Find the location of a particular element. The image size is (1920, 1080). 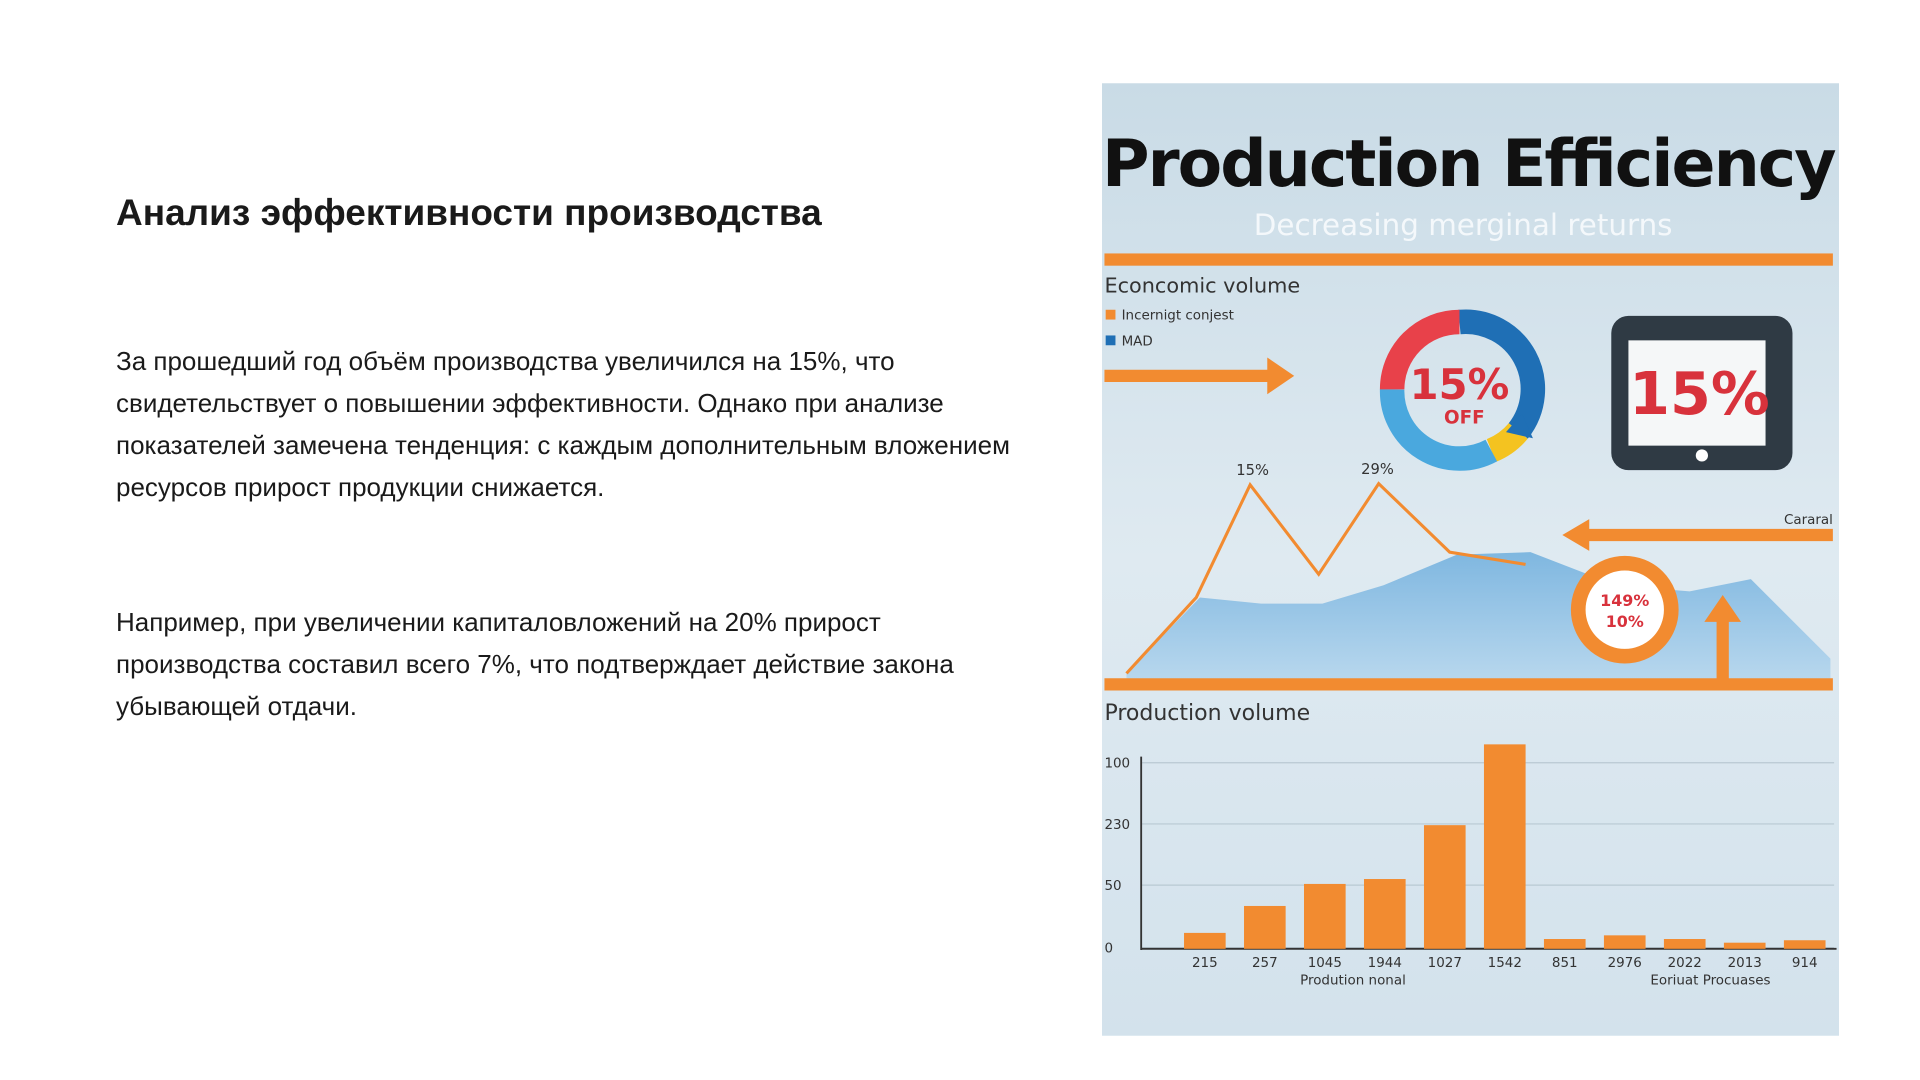

tablet-screen is located at coordinates (1697, 393).